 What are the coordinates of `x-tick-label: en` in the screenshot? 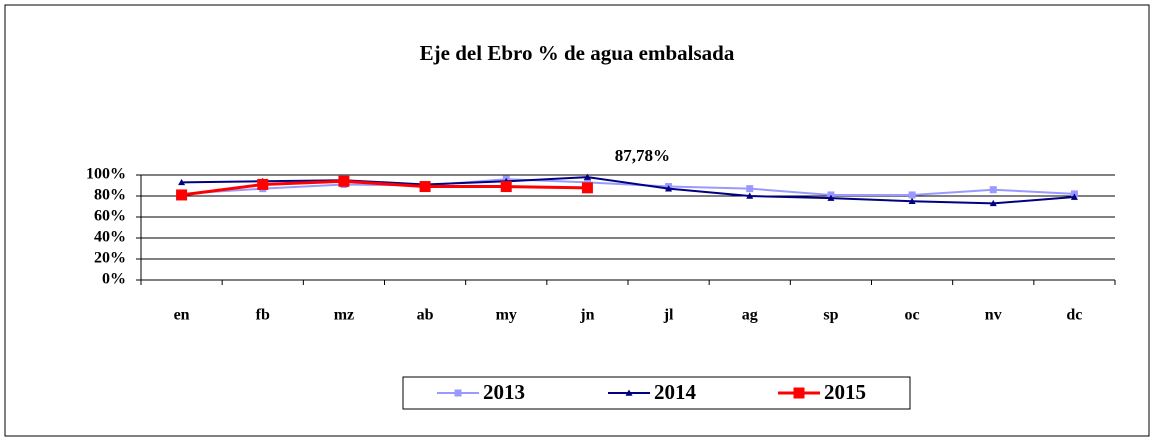 It's located at (182, 315).